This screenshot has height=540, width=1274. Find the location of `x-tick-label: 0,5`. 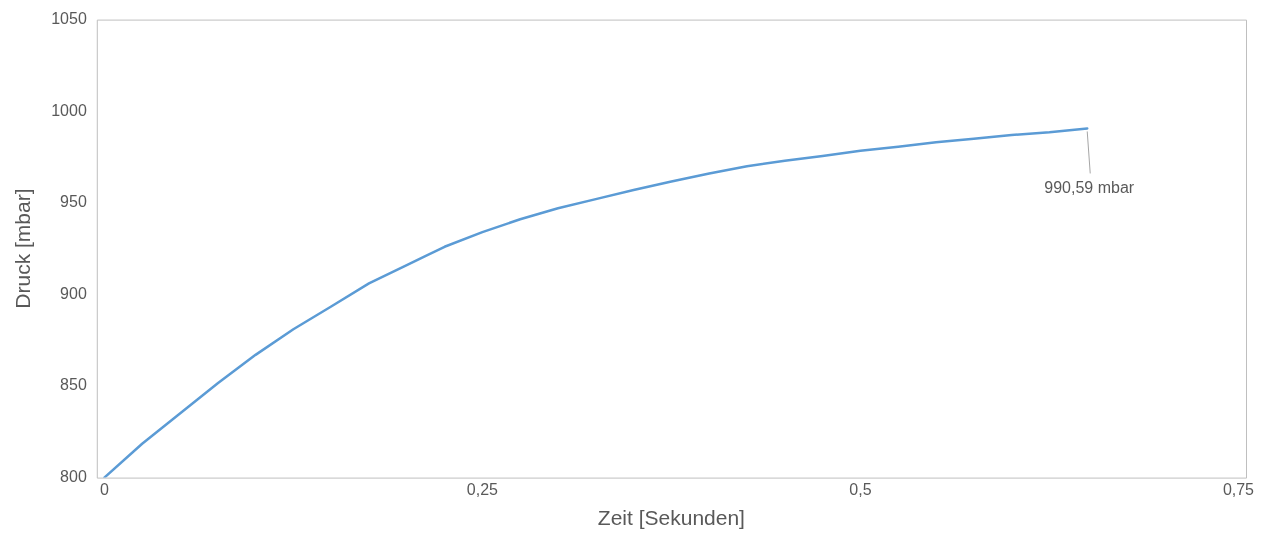

x-tick-label: 0,5 is located at coordinates (860, 489).